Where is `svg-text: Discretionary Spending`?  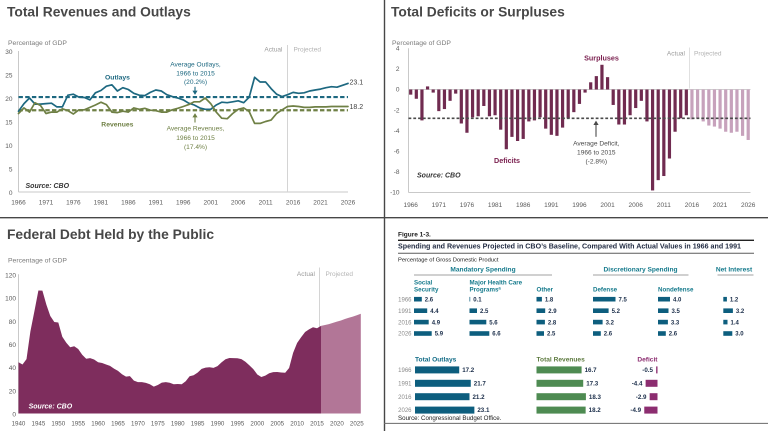
svg-text: Discretionary Spending is located at coordinates (640, 270).